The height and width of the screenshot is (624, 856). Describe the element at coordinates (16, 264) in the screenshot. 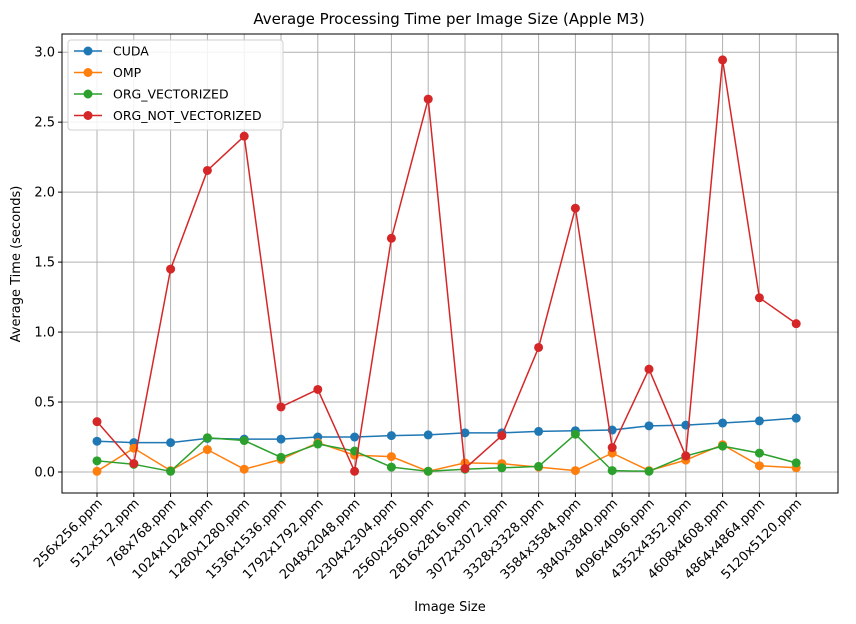

I see `y-axis-label: Average Time (seconds)` at that location.